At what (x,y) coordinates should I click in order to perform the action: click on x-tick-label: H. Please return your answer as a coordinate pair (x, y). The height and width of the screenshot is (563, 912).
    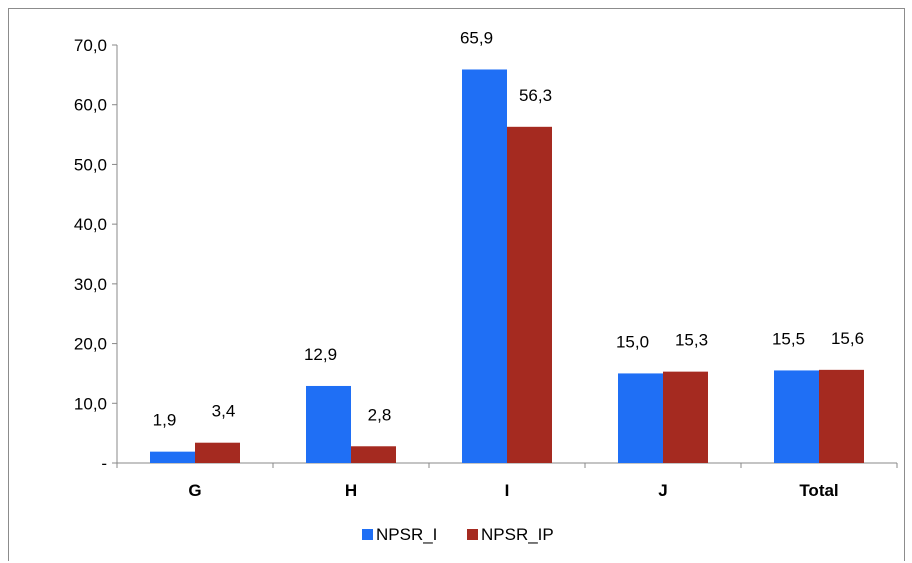
    Looking at the image, I should click on (351, 490).